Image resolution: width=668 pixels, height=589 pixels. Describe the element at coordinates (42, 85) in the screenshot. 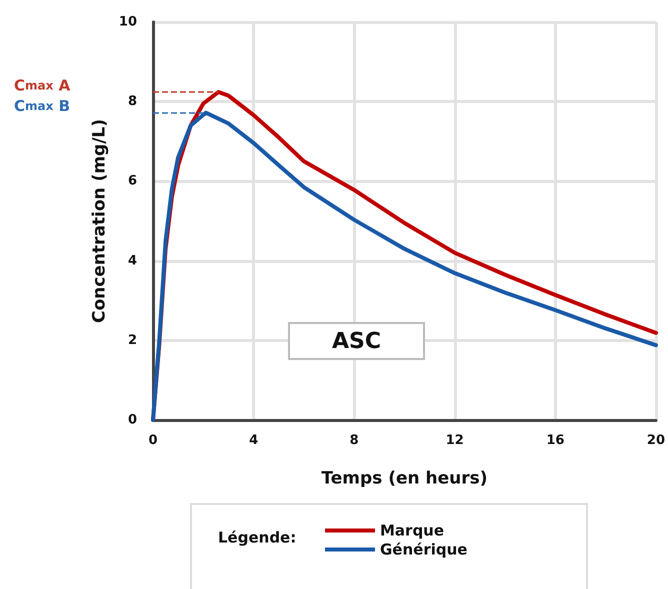

I see `ref-line-label: Cmax A` at that location.